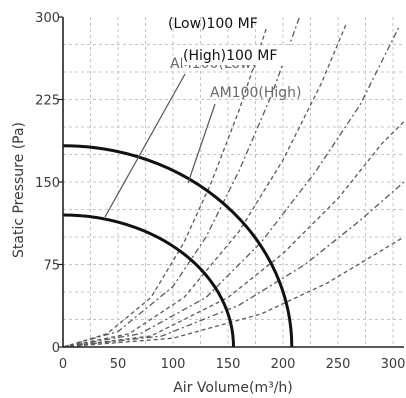 This screenshot has width=406, height=398. What do you see at coordinates (51, 266) in the screenshot?
I see `y-tick-label: 75` at bounding box center [51, 266].